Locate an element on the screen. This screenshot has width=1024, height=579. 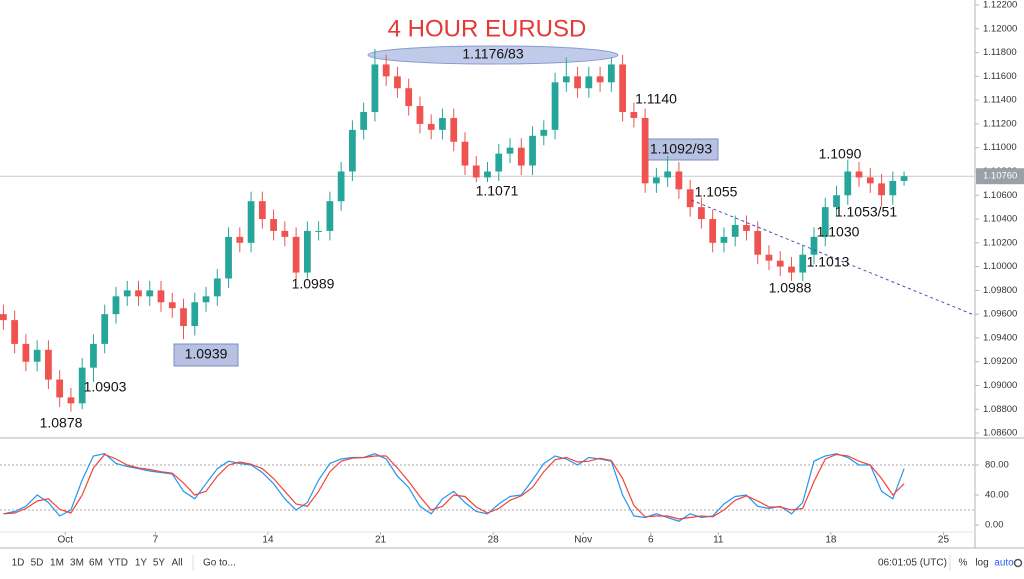
range-button: 6M is located at coordinates (96, 563).